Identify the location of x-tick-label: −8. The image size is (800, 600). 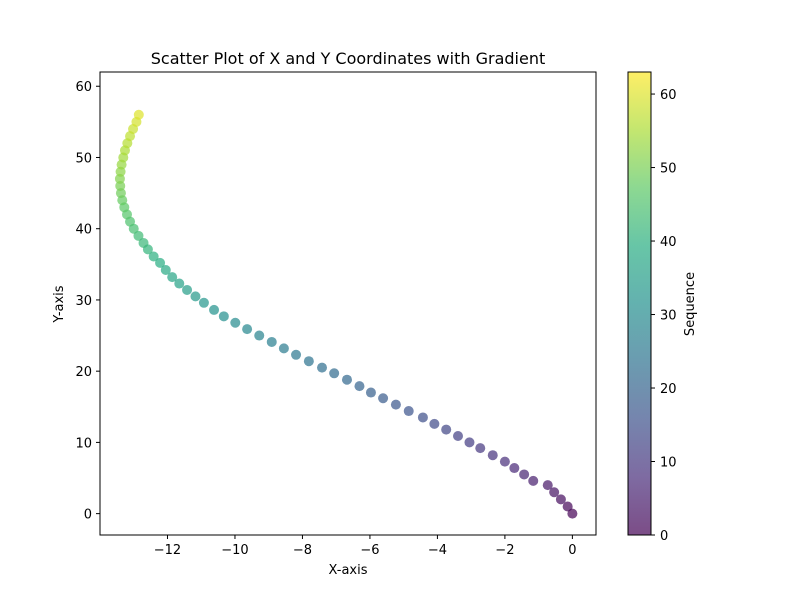
(302, 550).